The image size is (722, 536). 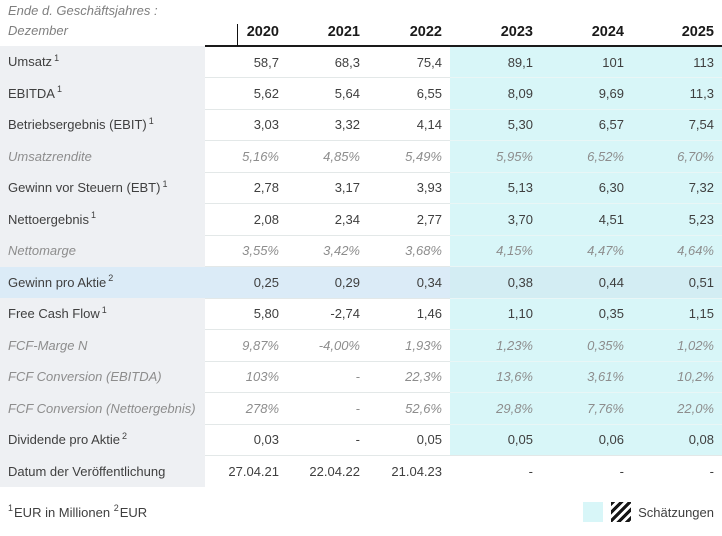 What do you see at coordinates (677, 156) in the screenshot?
I see `value-cell: 6,70%` at bounding box center [677, 156].